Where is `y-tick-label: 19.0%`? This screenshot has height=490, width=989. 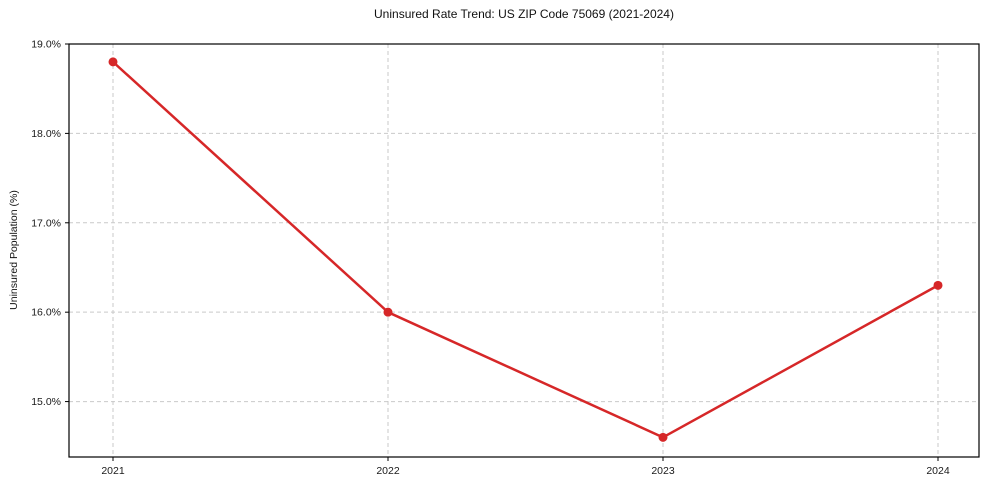
y-tick-label: 19.0% is located at coordinates (46, 45).